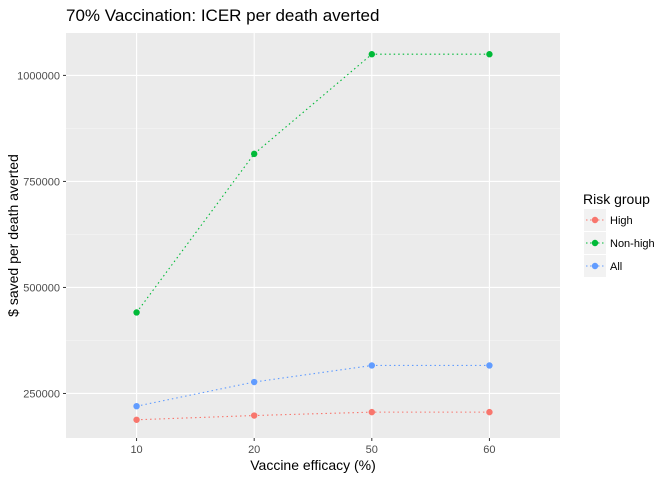 This screenshot has width=672, height=480. Describe the element at coordinates (621, 221) in the screenshot. I see `legend-label-high: High` at that location.